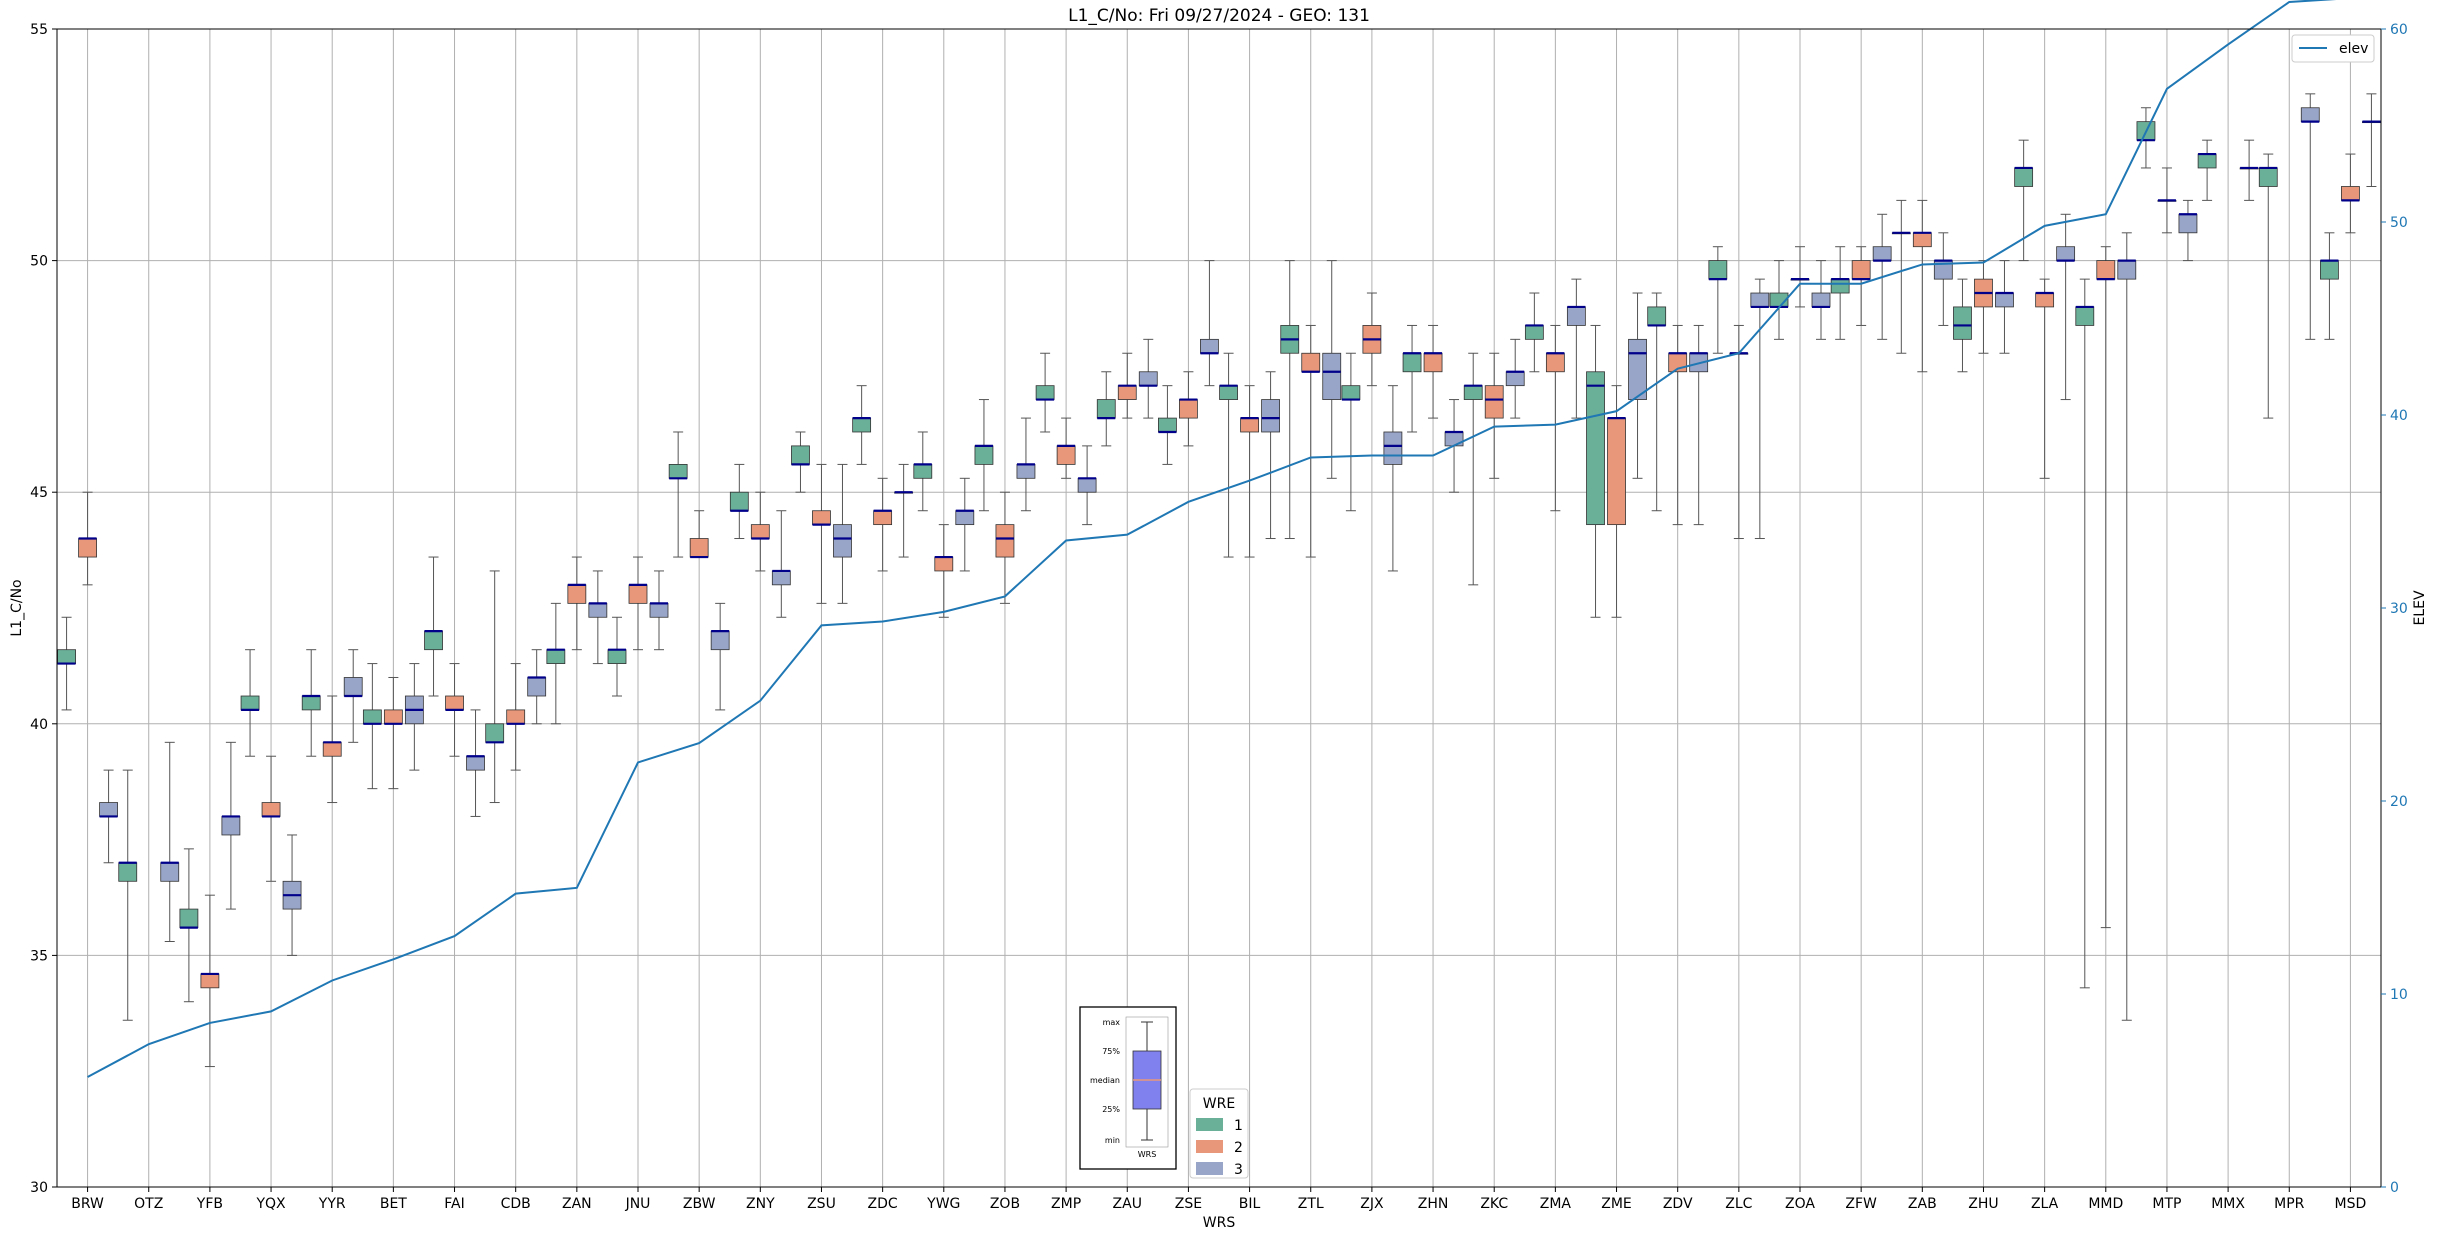 The image size is (2439, 1238). Describe the element at coordinates (1250, 1204) in the screenshot. I see `x-tick-label: BIL` at that location.